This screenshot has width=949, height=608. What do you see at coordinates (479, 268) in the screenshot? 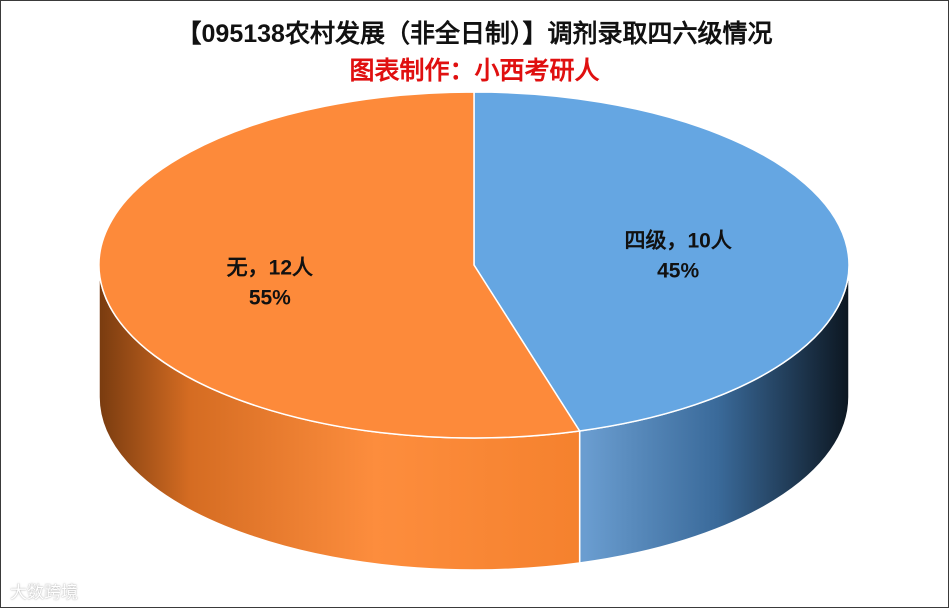
I see `pie-labels: 四级，10人 45% 无，12人 55%` at bounding box center [479, 268].